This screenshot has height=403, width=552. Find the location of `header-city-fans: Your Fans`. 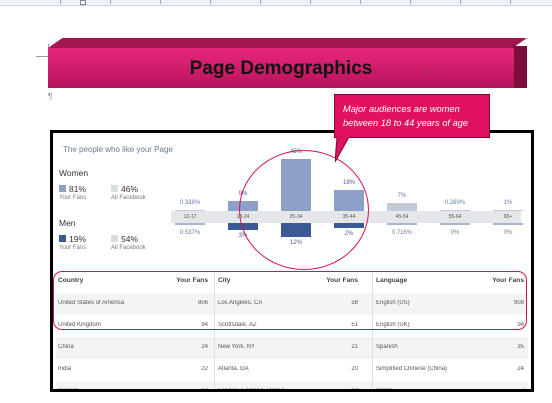

header-city-fans: Your Fans is located at coordinates (342, 280).